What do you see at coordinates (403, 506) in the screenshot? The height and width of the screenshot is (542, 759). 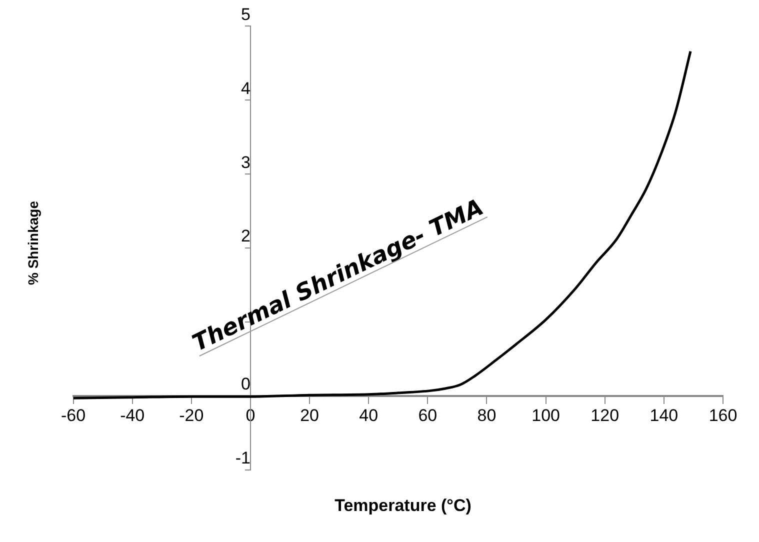 I see `x-axis-title: Temperature (°C)` at bounding box center [403, 506].